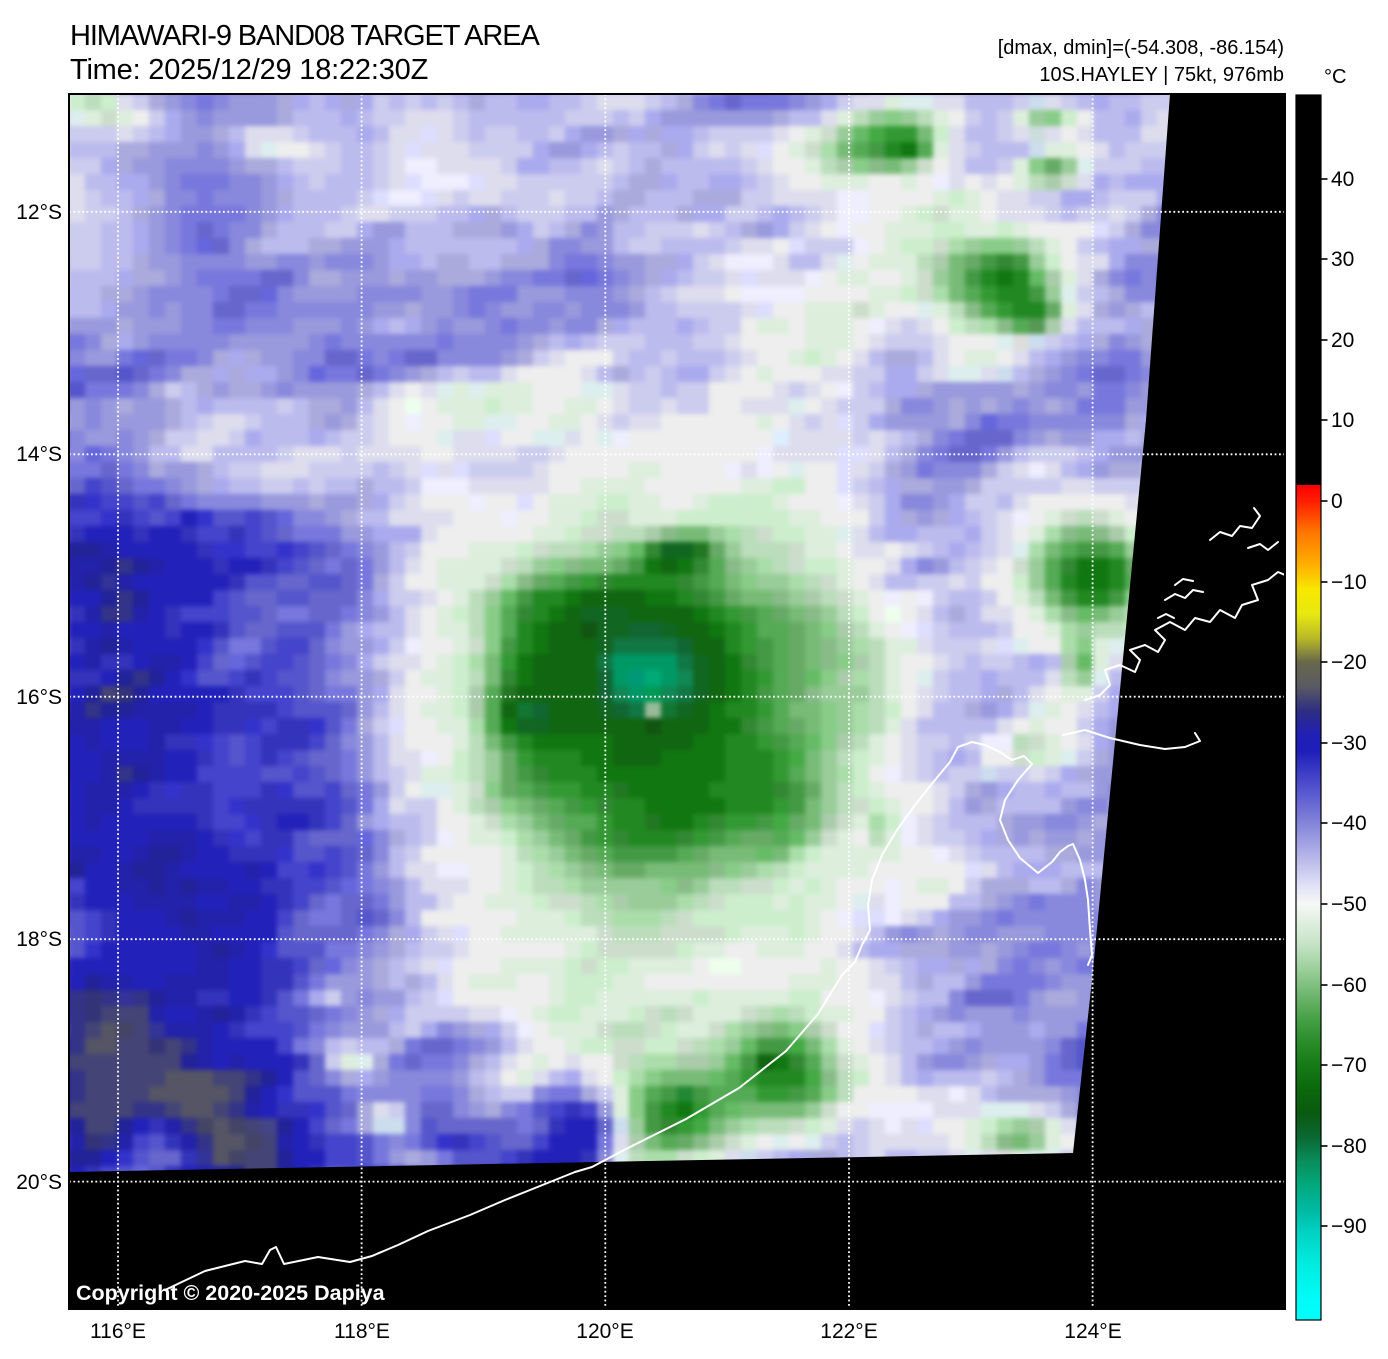 The image size is (1388, 1359). What do you see at coordinates (1349, 823) in the screenshot?
I see `svg-text: −40` at bounding box center [1349, 823].